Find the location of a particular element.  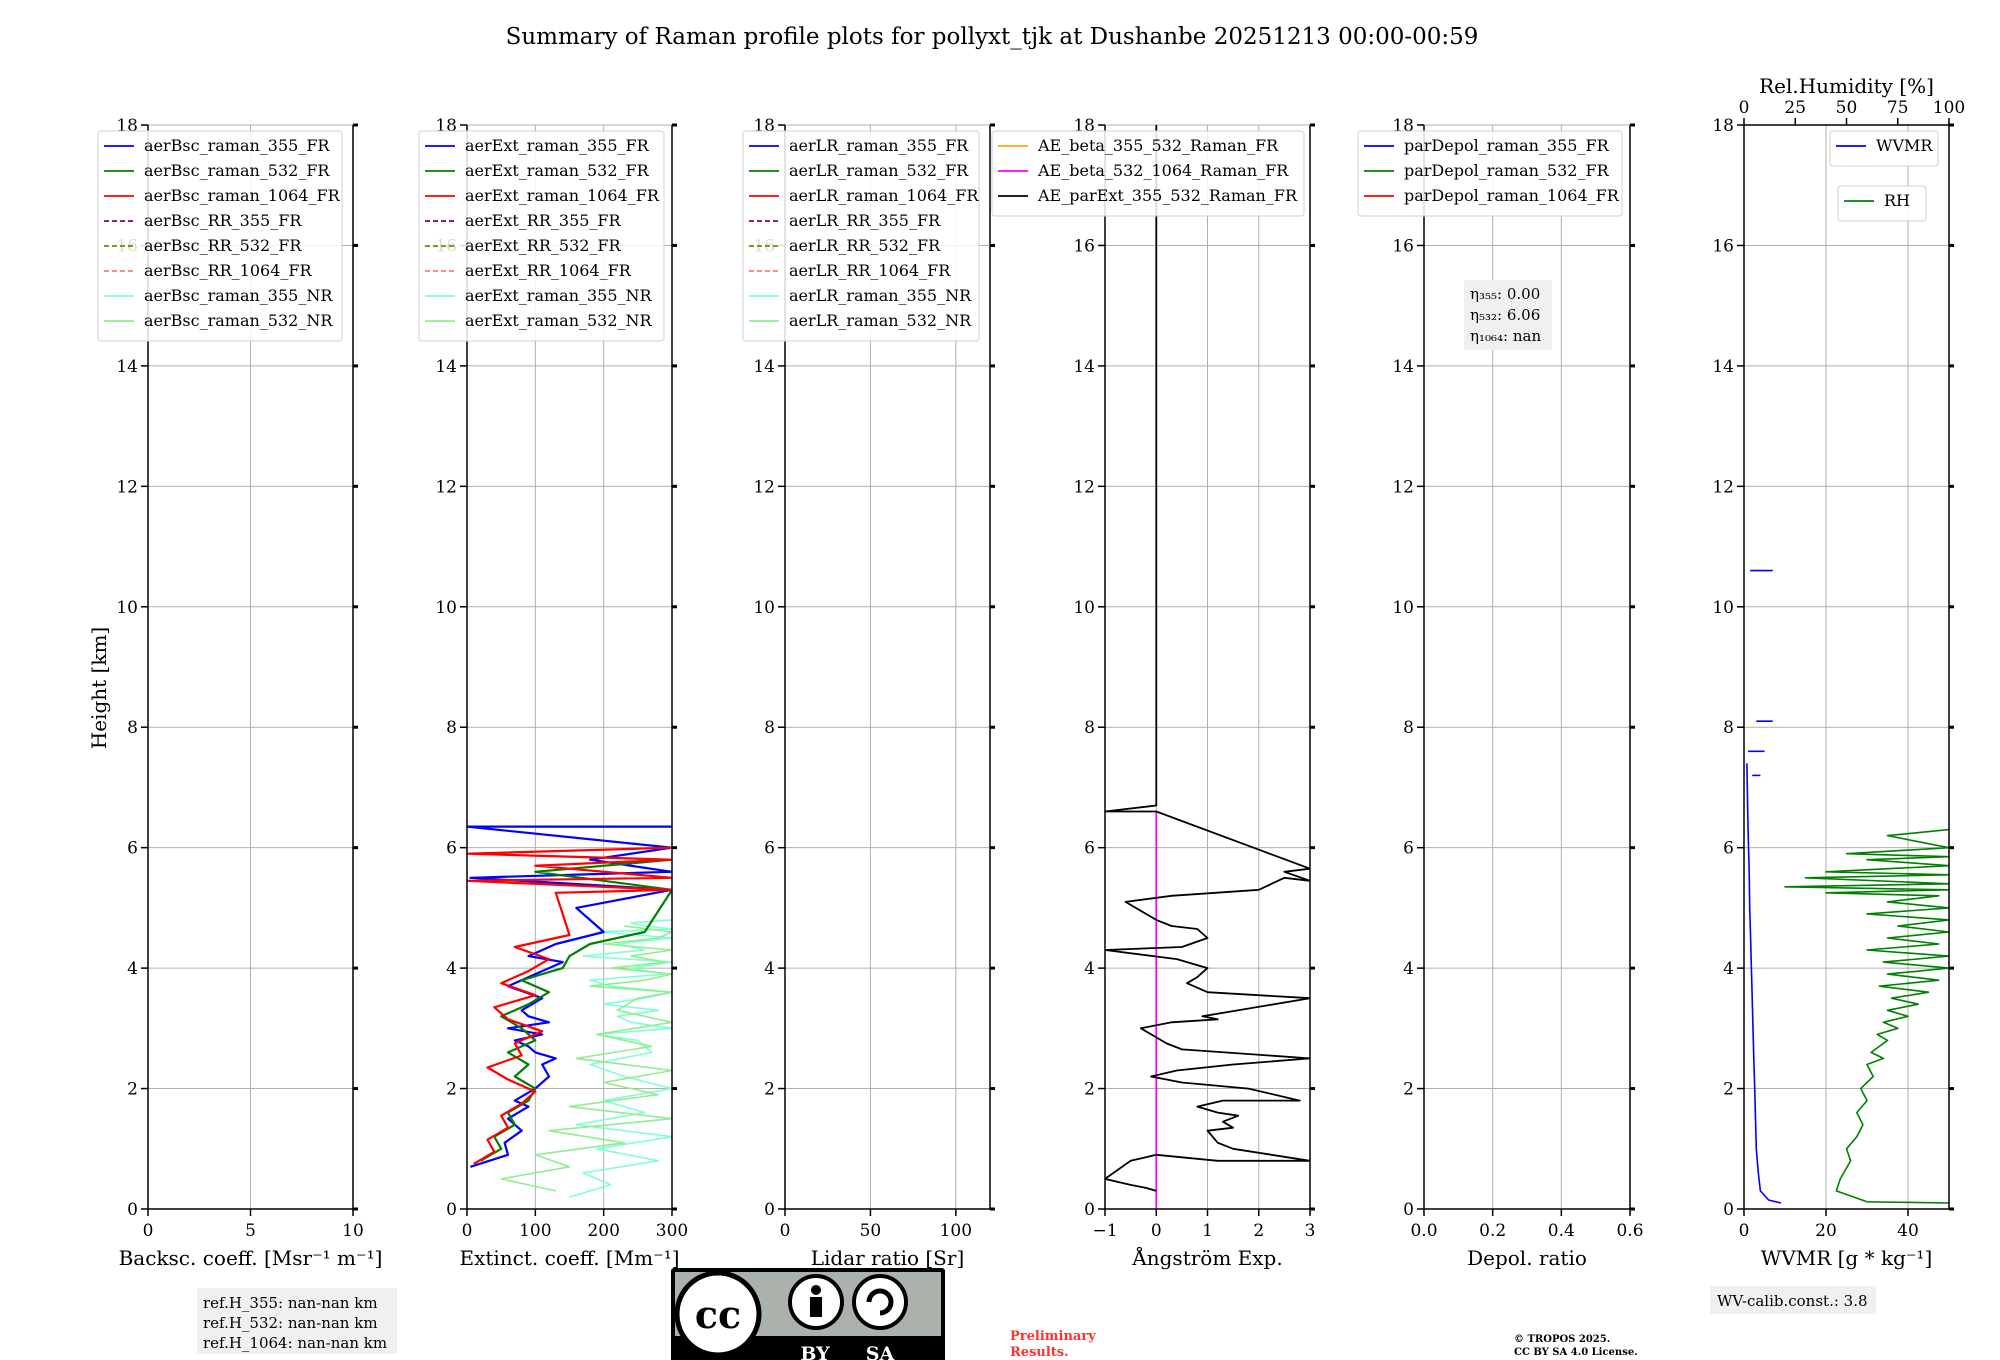

legend-label: aerExt_raman_1064_FR is located at coordinates (562, 195).